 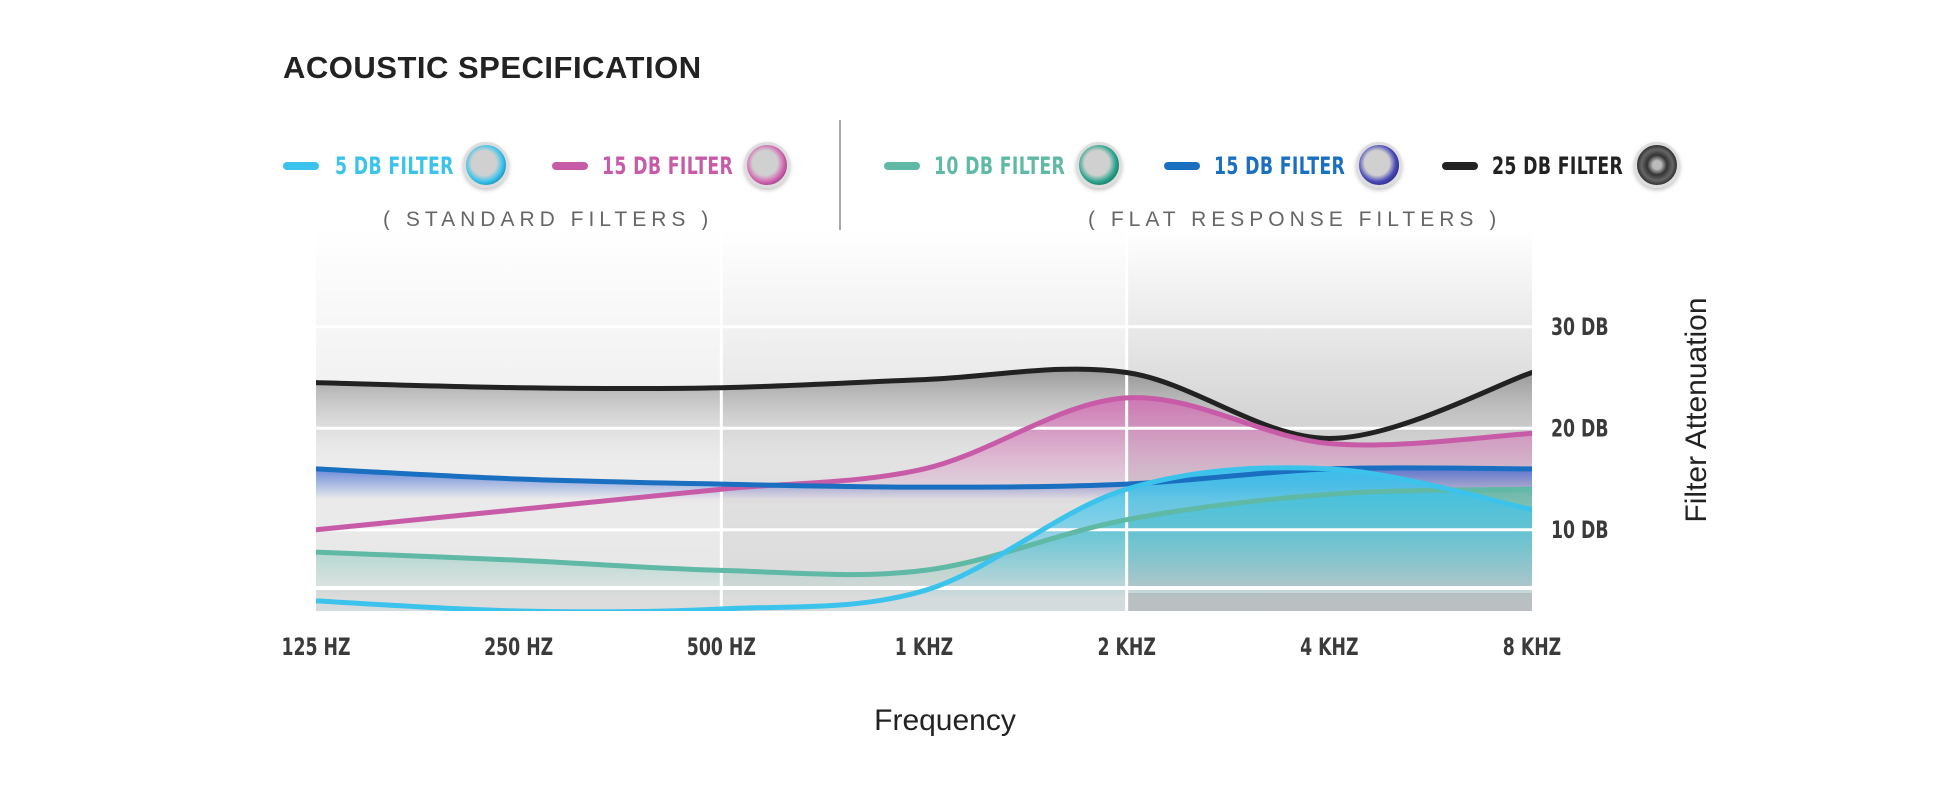 What do you see at coordinates (767, 165) in the screenshot?
I see `filter-15db-standard-icon` at bounding box center [767, 165].